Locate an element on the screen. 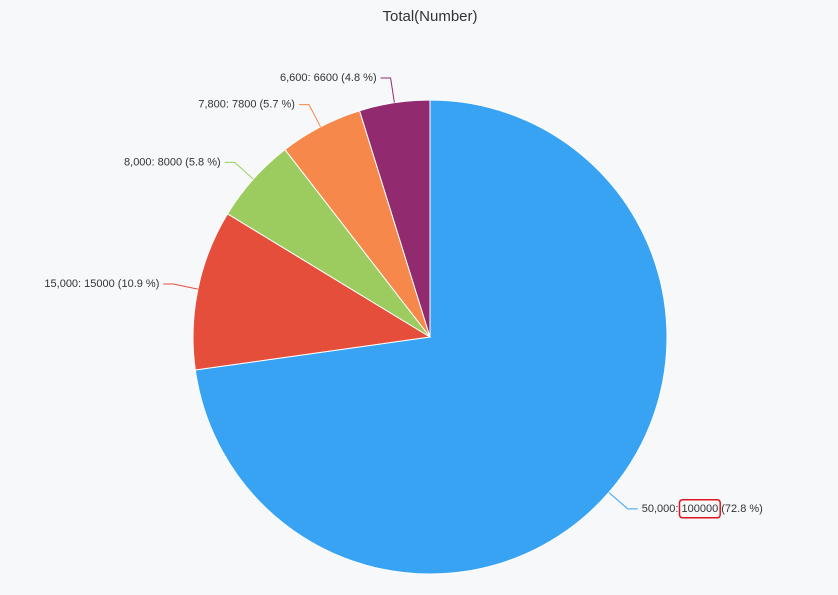  data-label: 15,000: 15000 (10.9 %) is located at coordinates (101, 284).